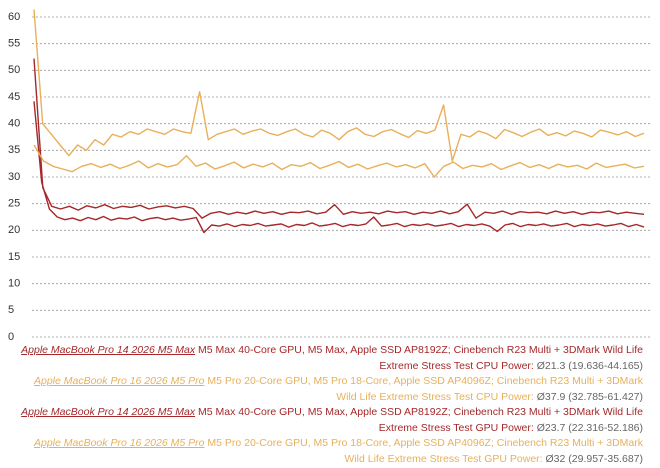 Image resolution: width=660 pixels, height=468 pixels. Describe the element at coordinates (594, 458) in the screenshot. I see `legend-stats: Ø32 (29.957-35.687)` at that location.